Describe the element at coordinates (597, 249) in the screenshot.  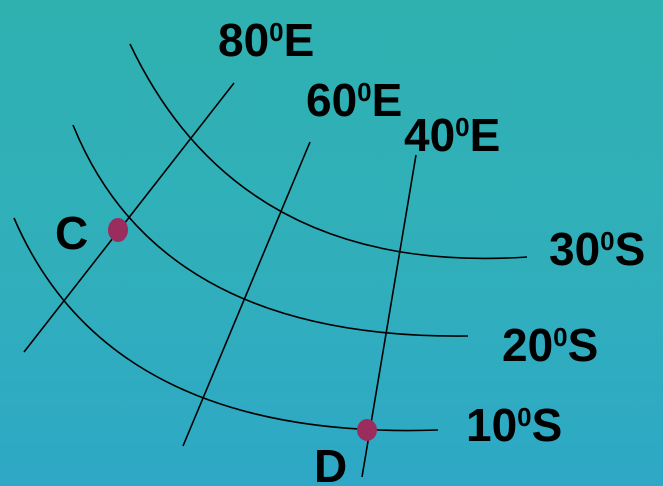
I see `parallel-30s-label: 300S` at that location.